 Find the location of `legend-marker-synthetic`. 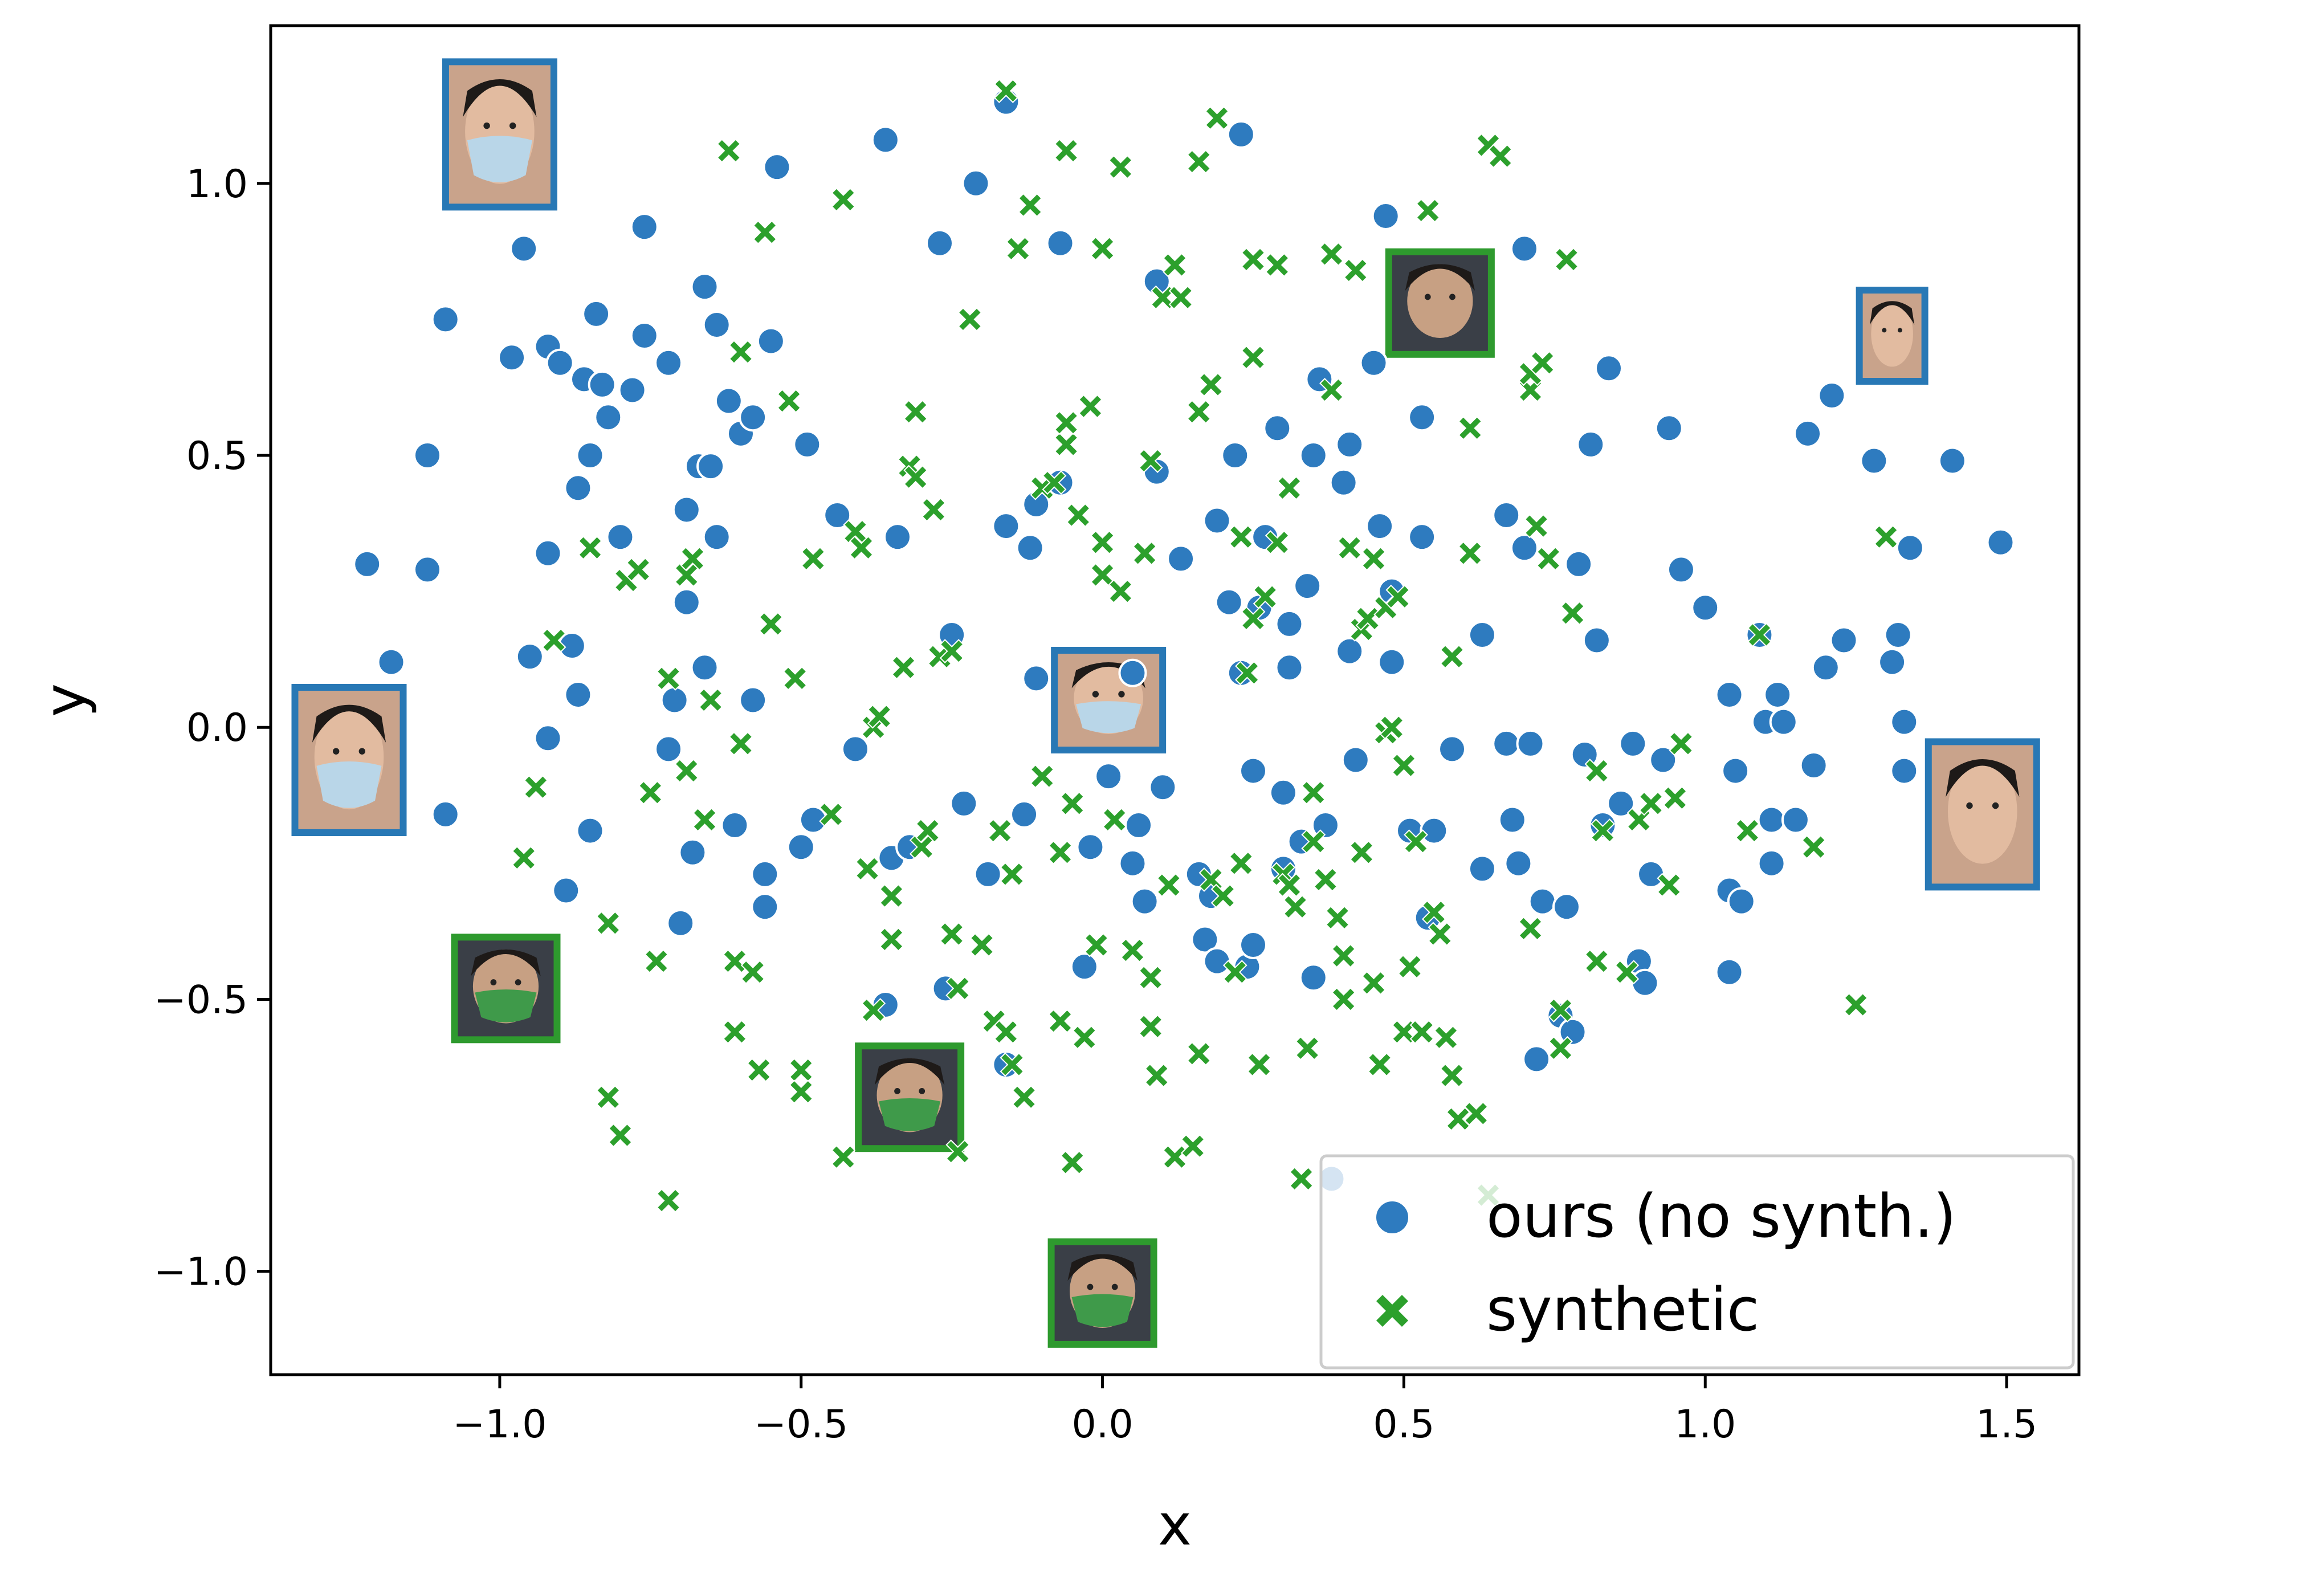

legend-marker-synthetic is located at coordinates (1392, 1311).